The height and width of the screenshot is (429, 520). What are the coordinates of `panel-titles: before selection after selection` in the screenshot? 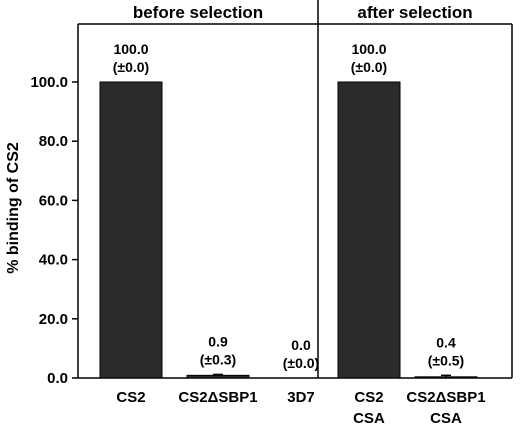 It's located at (303, 12).